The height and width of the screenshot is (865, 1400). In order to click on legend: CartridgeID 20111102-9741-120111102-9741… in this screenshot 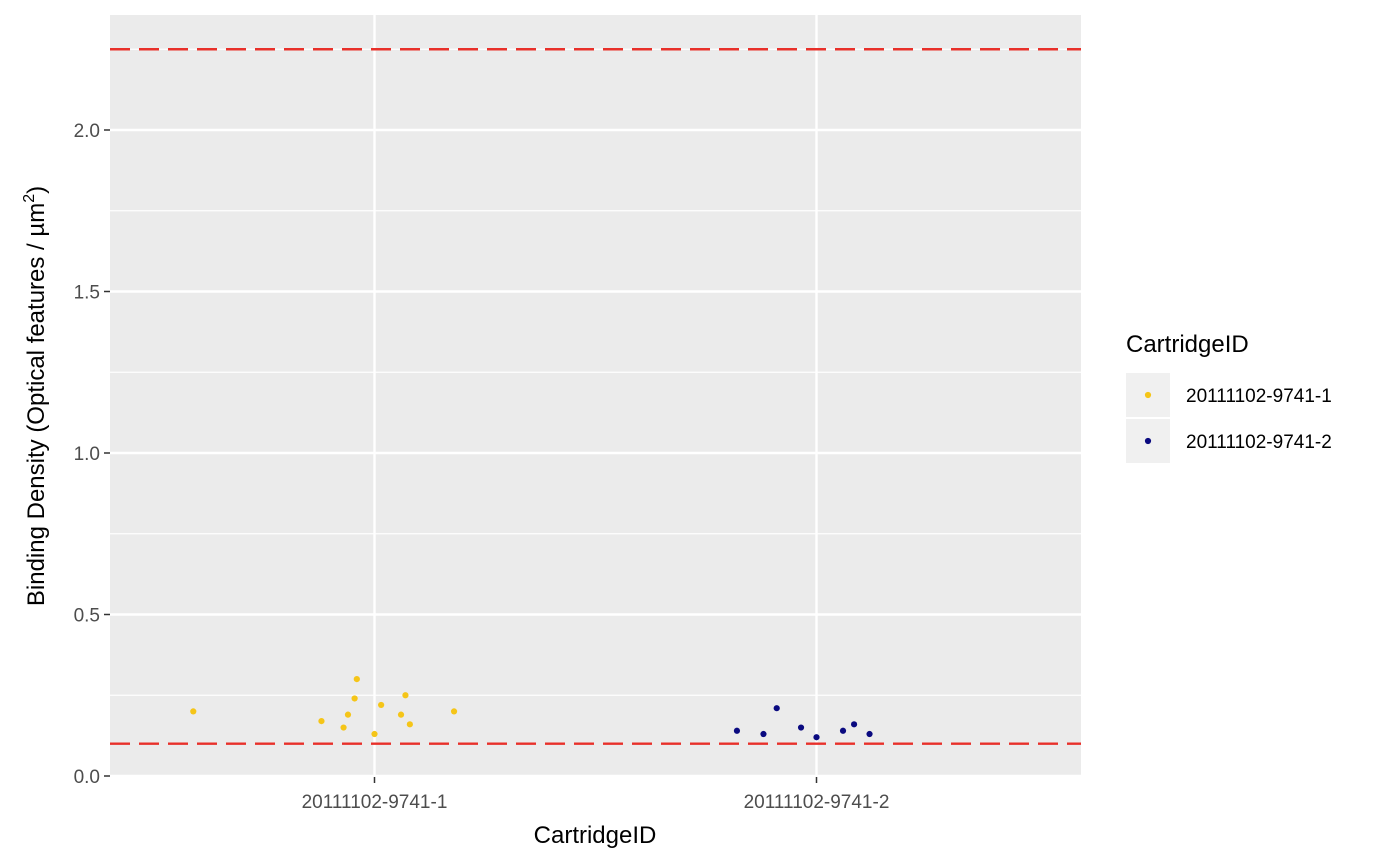, I will do `click(1229, 397)`.